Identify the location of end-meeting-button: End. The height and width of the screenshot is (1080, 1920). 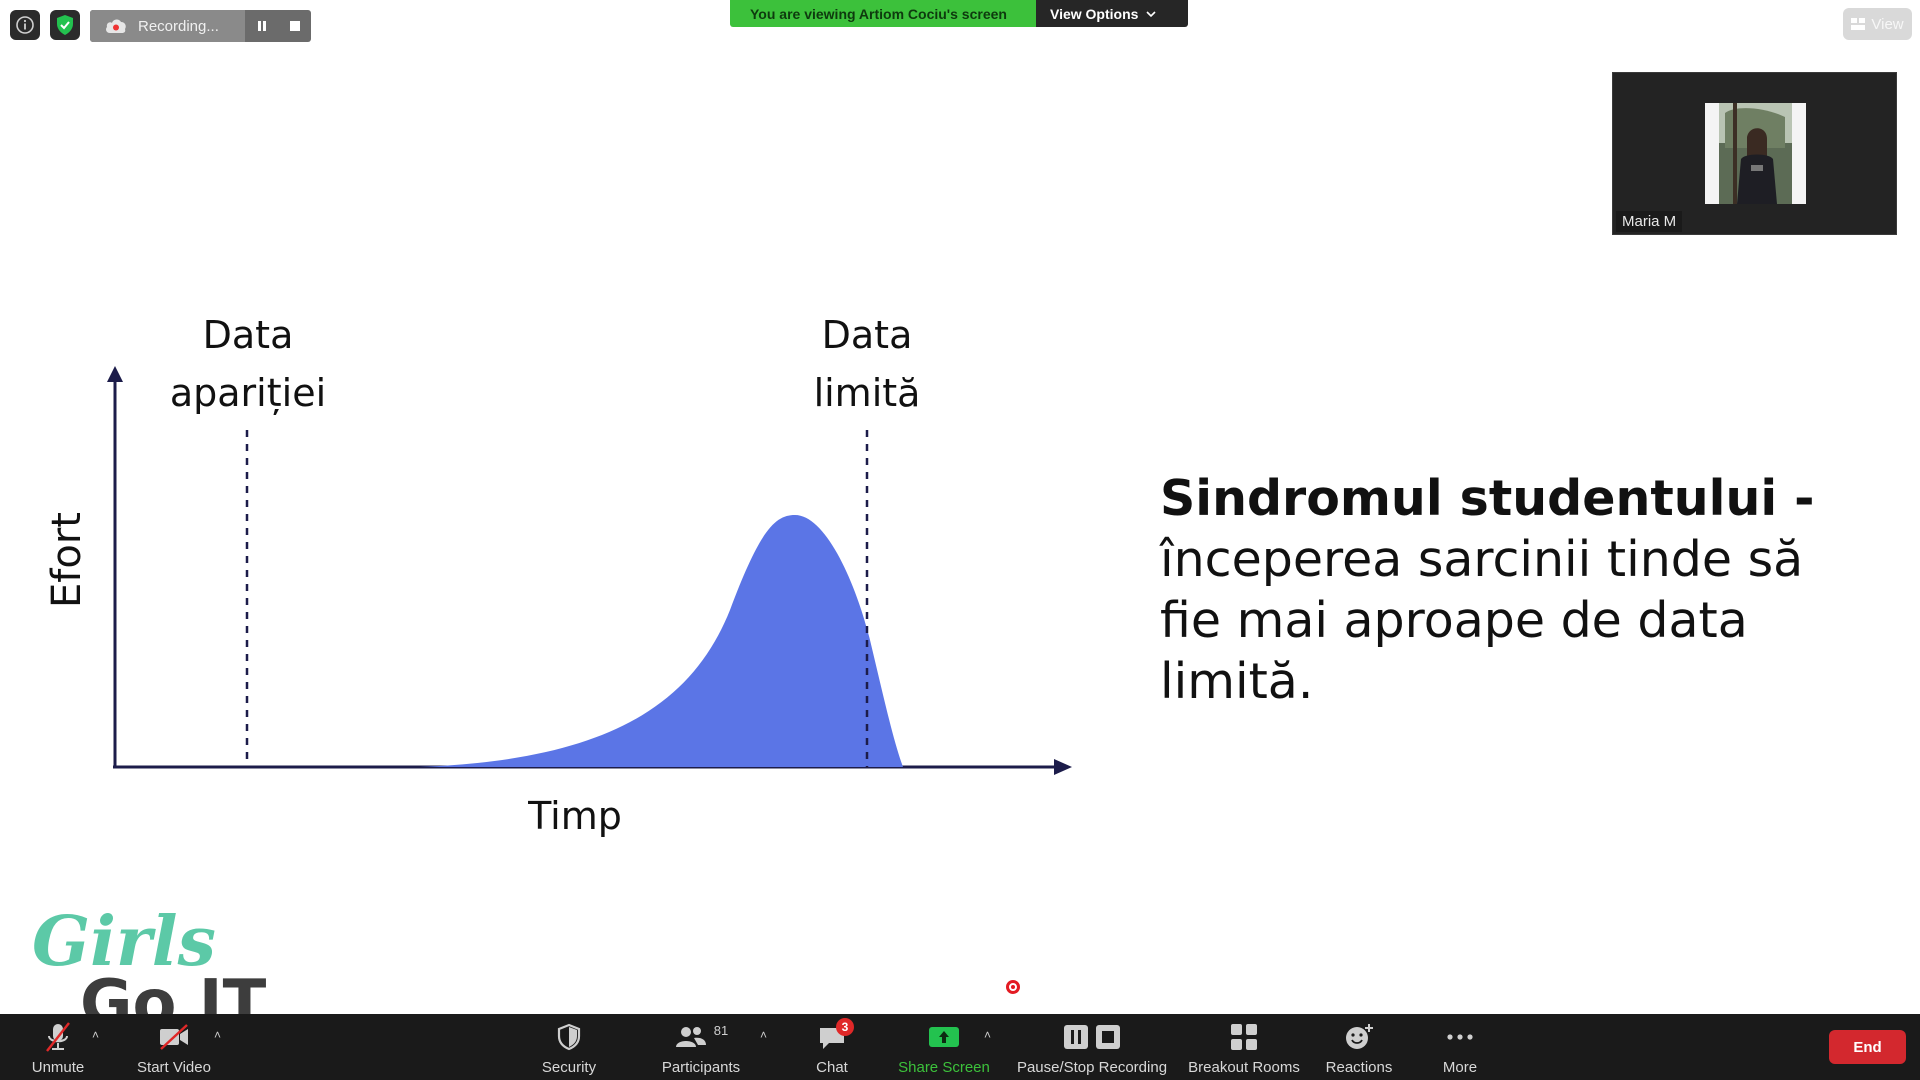
(1867, 1047).